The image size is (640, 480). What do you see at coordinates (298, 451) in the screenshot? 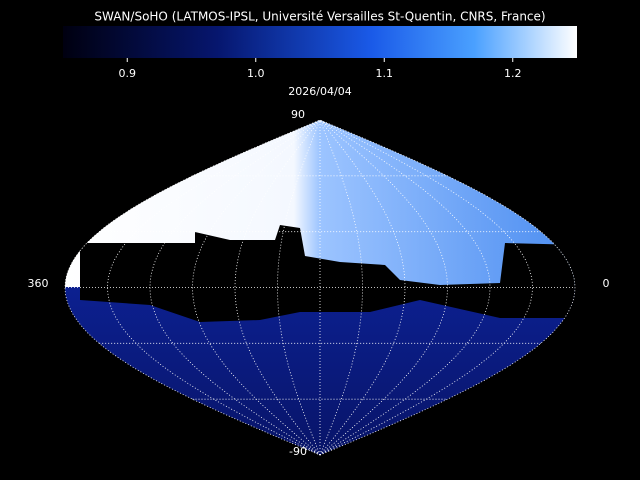
I see `lat-bottom-label: -90` at bounding box center [298, 451].